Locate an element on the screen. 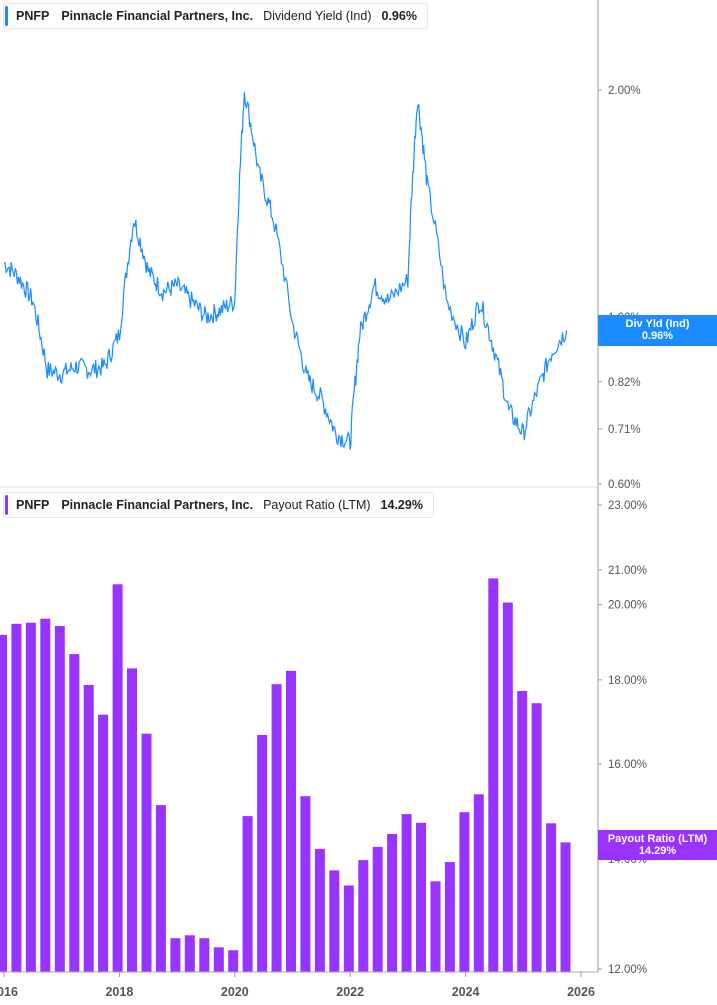 The height and width of the screenshot is (1005, 717). y-tick-label: 20.00% is located at coordinates (627, 606).